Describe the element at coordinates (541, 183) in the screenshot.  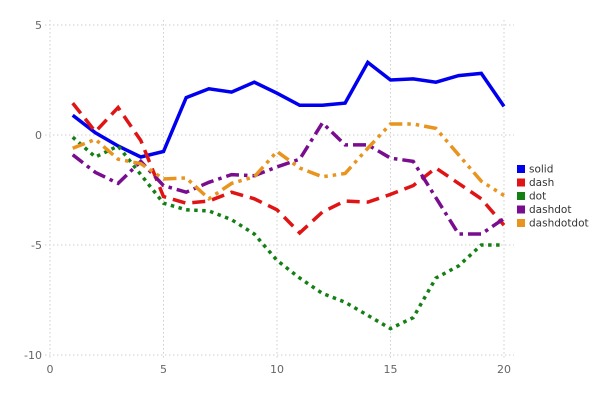
I see `legend-label-dash: dash` at that location.